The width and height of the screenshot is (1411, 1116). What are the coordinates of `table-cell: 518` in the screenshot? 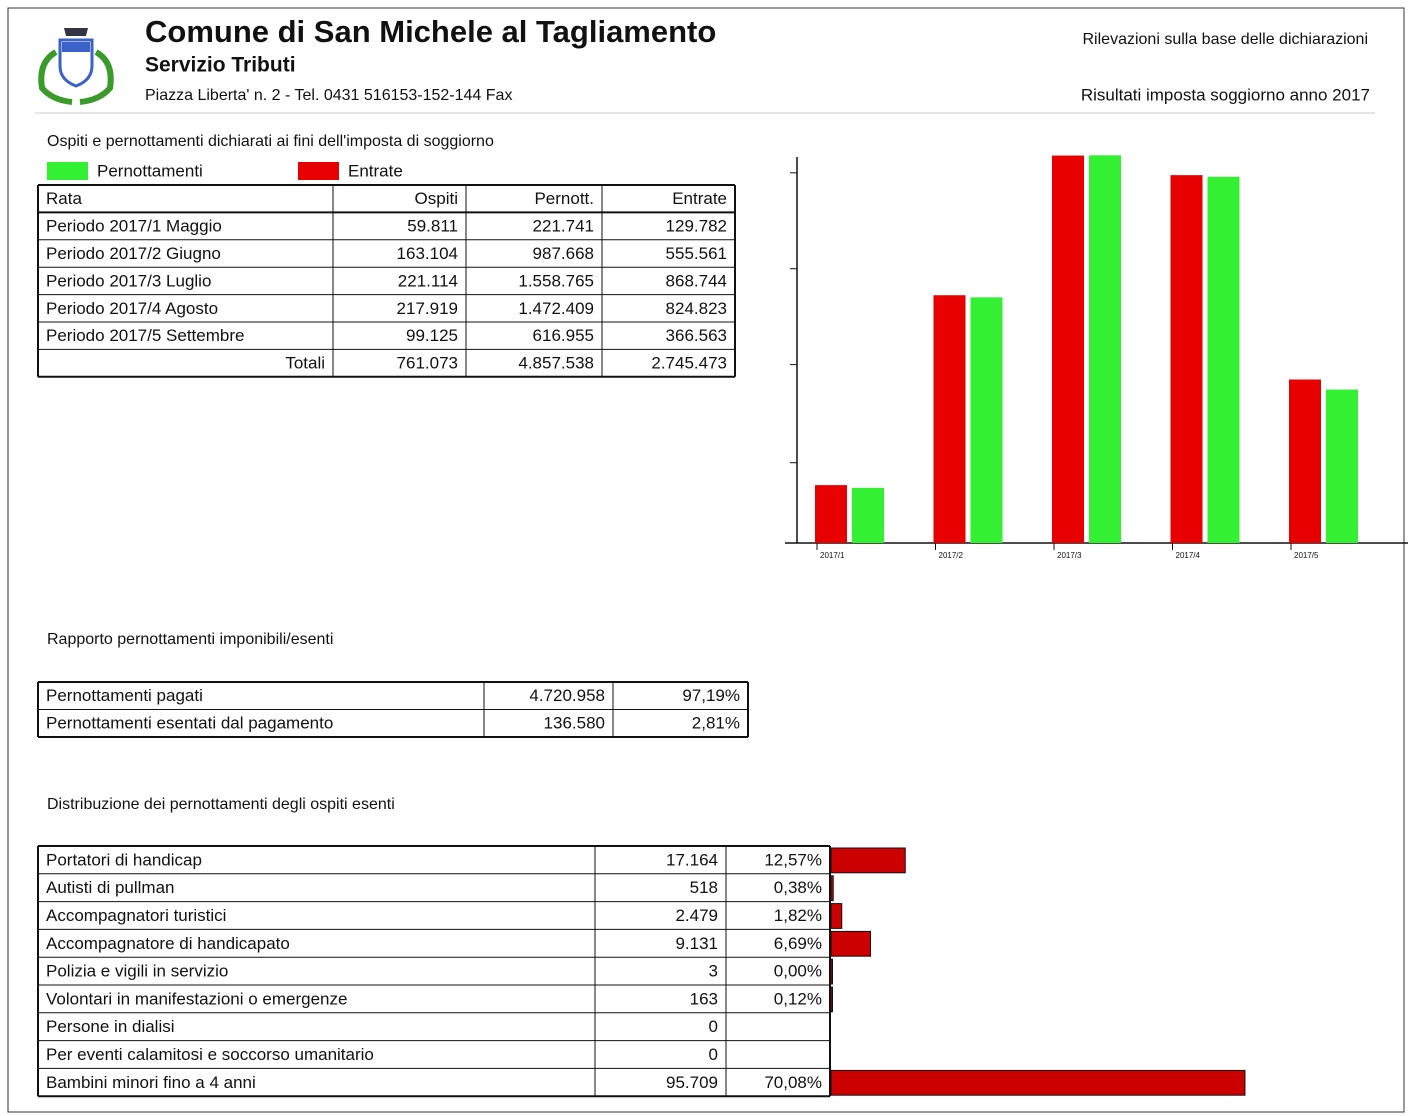 It's located at (704, 887).